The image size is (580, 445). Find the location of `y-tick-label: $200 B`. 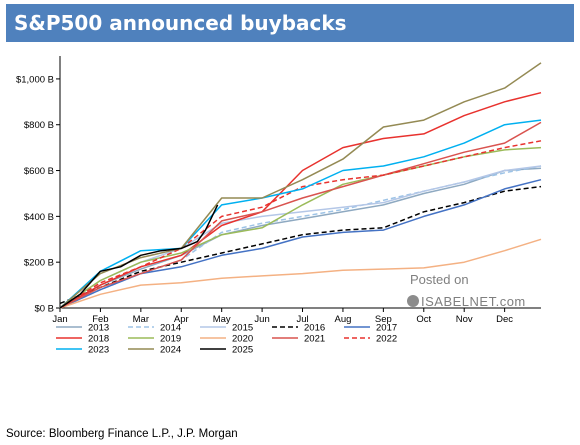

y-tick-label: $200 B is located at coordinates (39, 263).